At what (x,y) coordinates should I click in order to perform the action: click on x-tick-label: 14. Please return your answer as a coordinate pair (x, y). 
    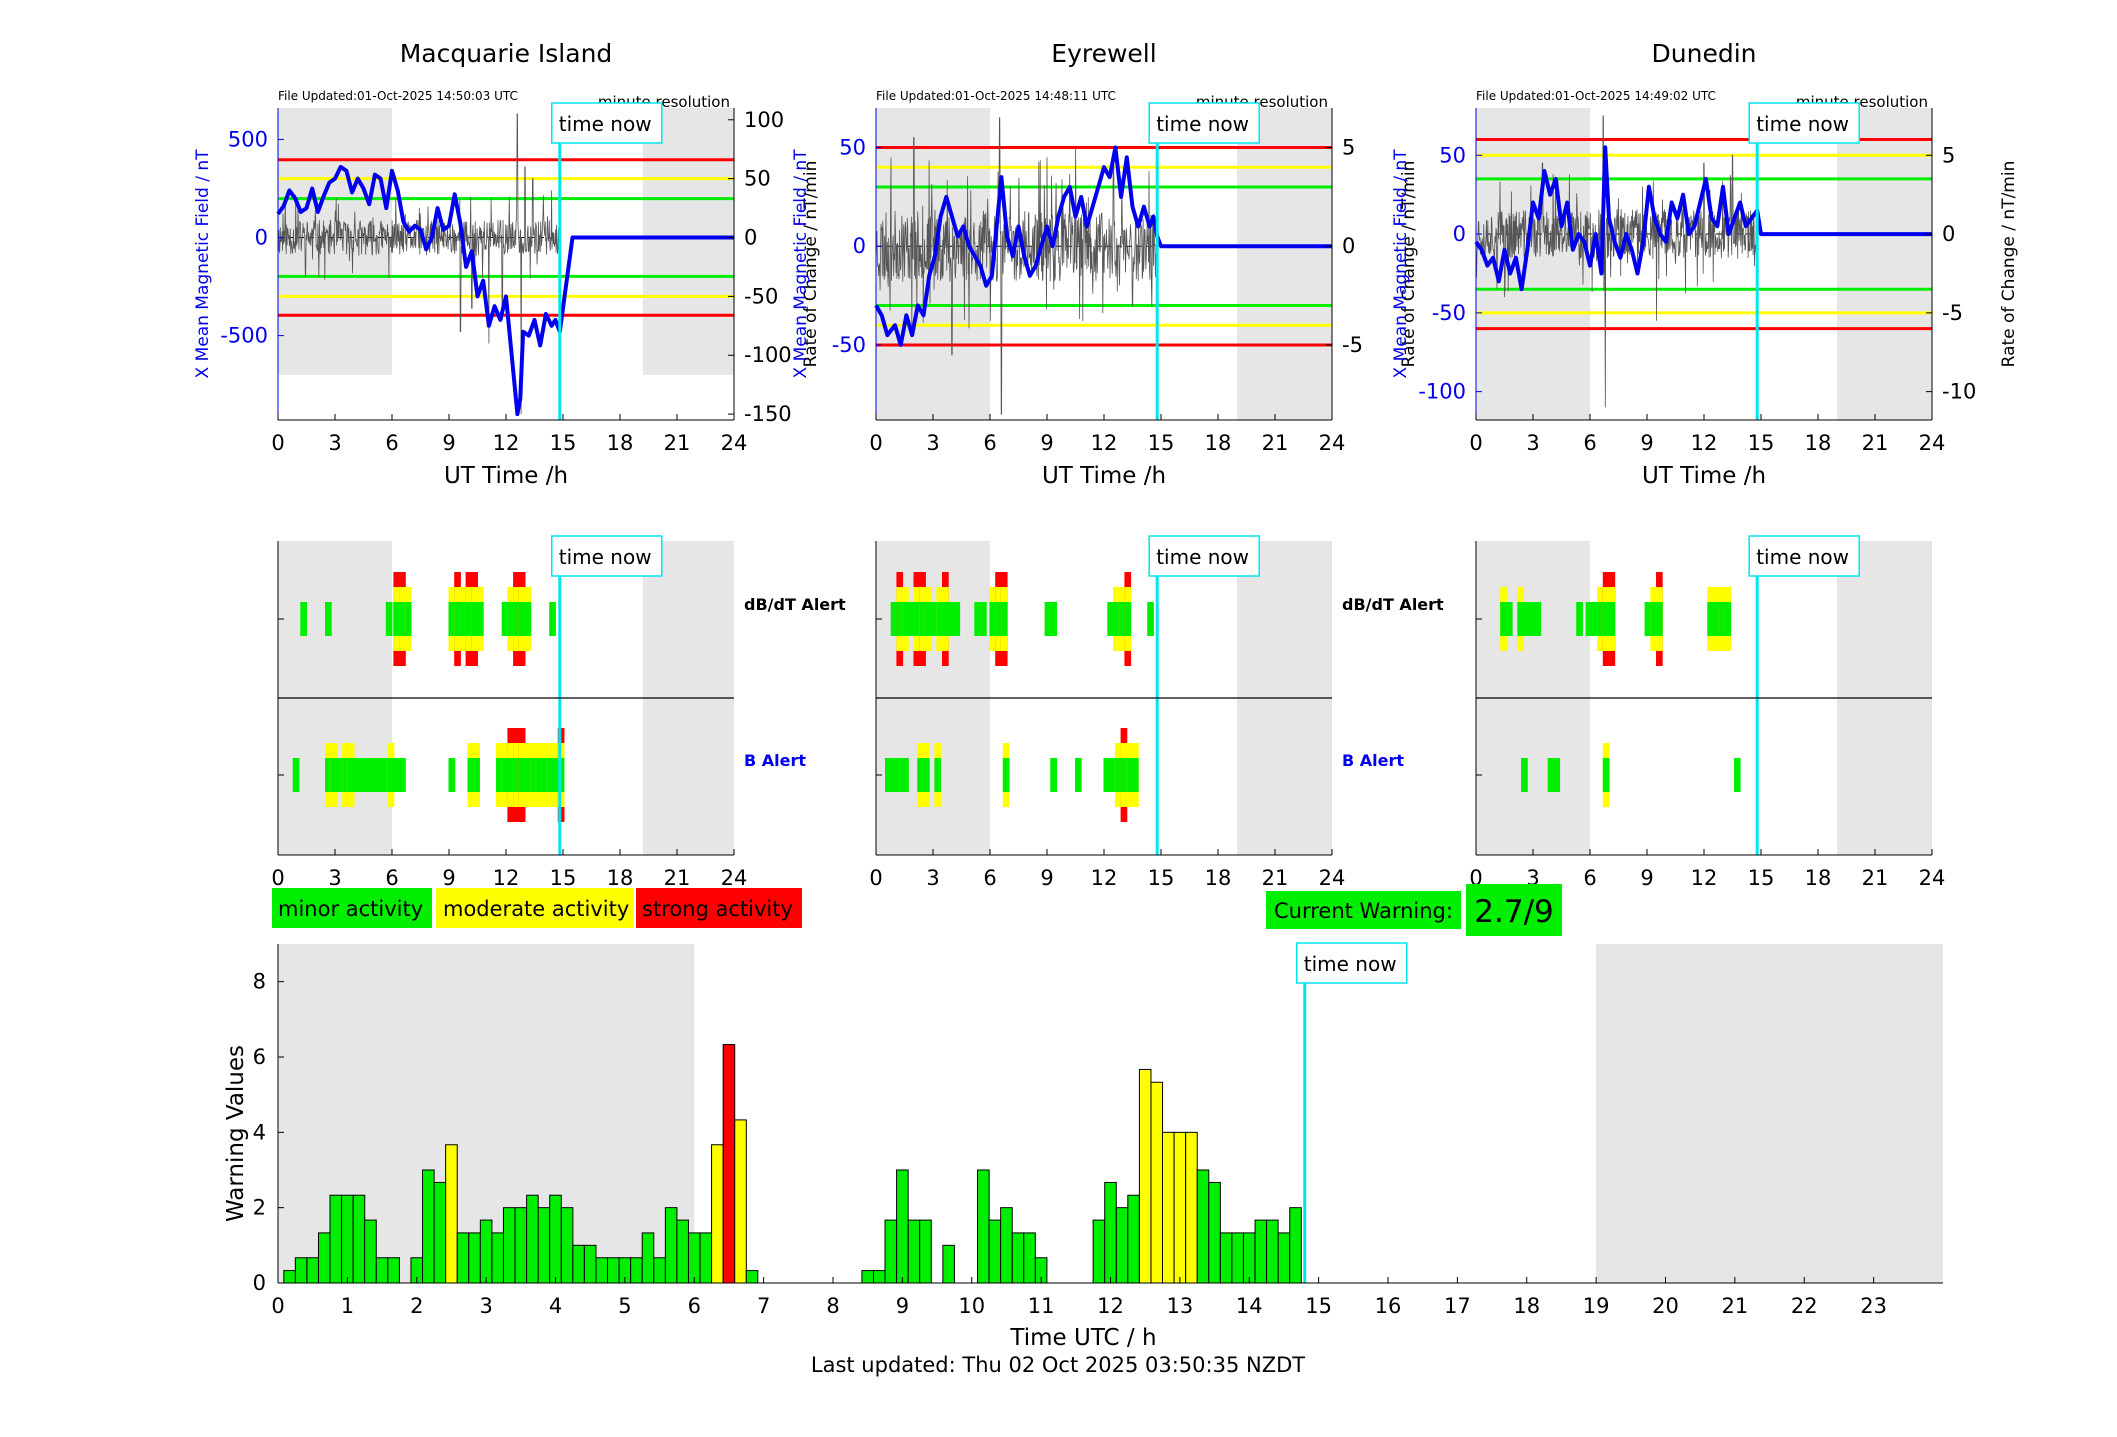
    Looking at the image, I should click on (1249, 1306).